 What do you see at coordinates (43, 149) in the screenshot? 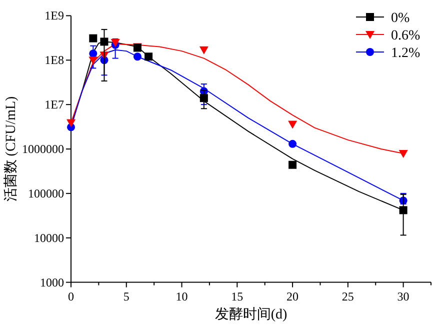
I see `y-tick-label: 1000000` at bounding box center [43, 149].